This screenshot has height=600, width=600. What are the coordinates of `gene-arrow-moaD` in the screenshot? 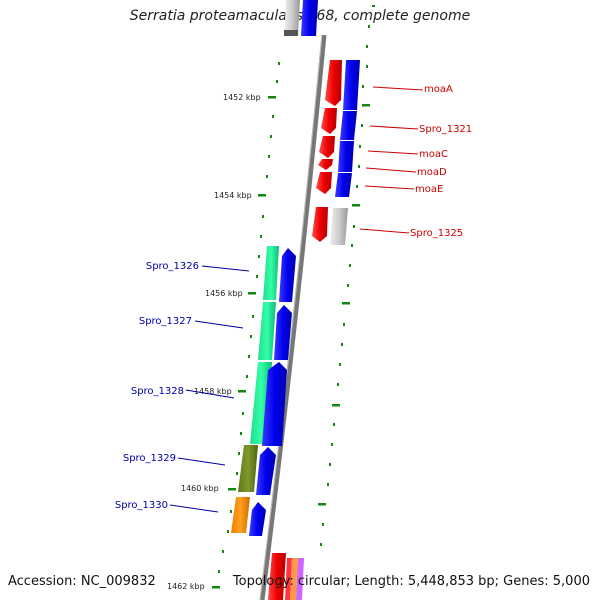 It's located at (325, 164).